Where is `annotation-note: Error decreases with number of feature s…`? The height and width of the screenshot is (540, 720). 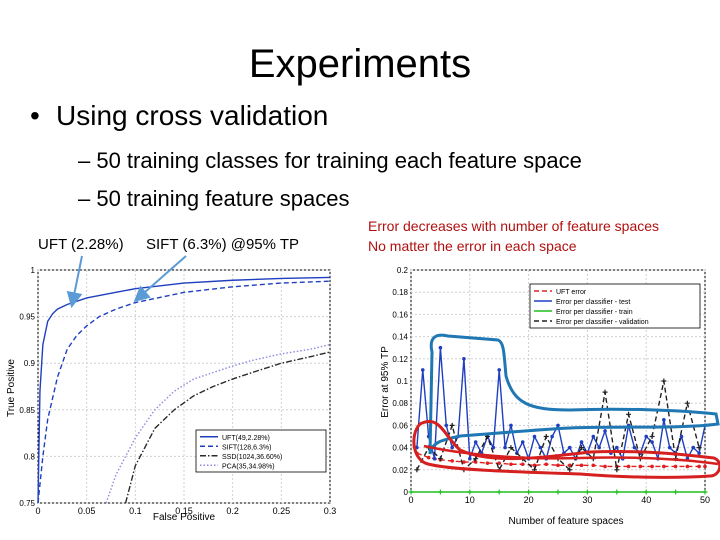
annotation-note: Error decreases with number of feature s… is located at coordinates (513, 236).